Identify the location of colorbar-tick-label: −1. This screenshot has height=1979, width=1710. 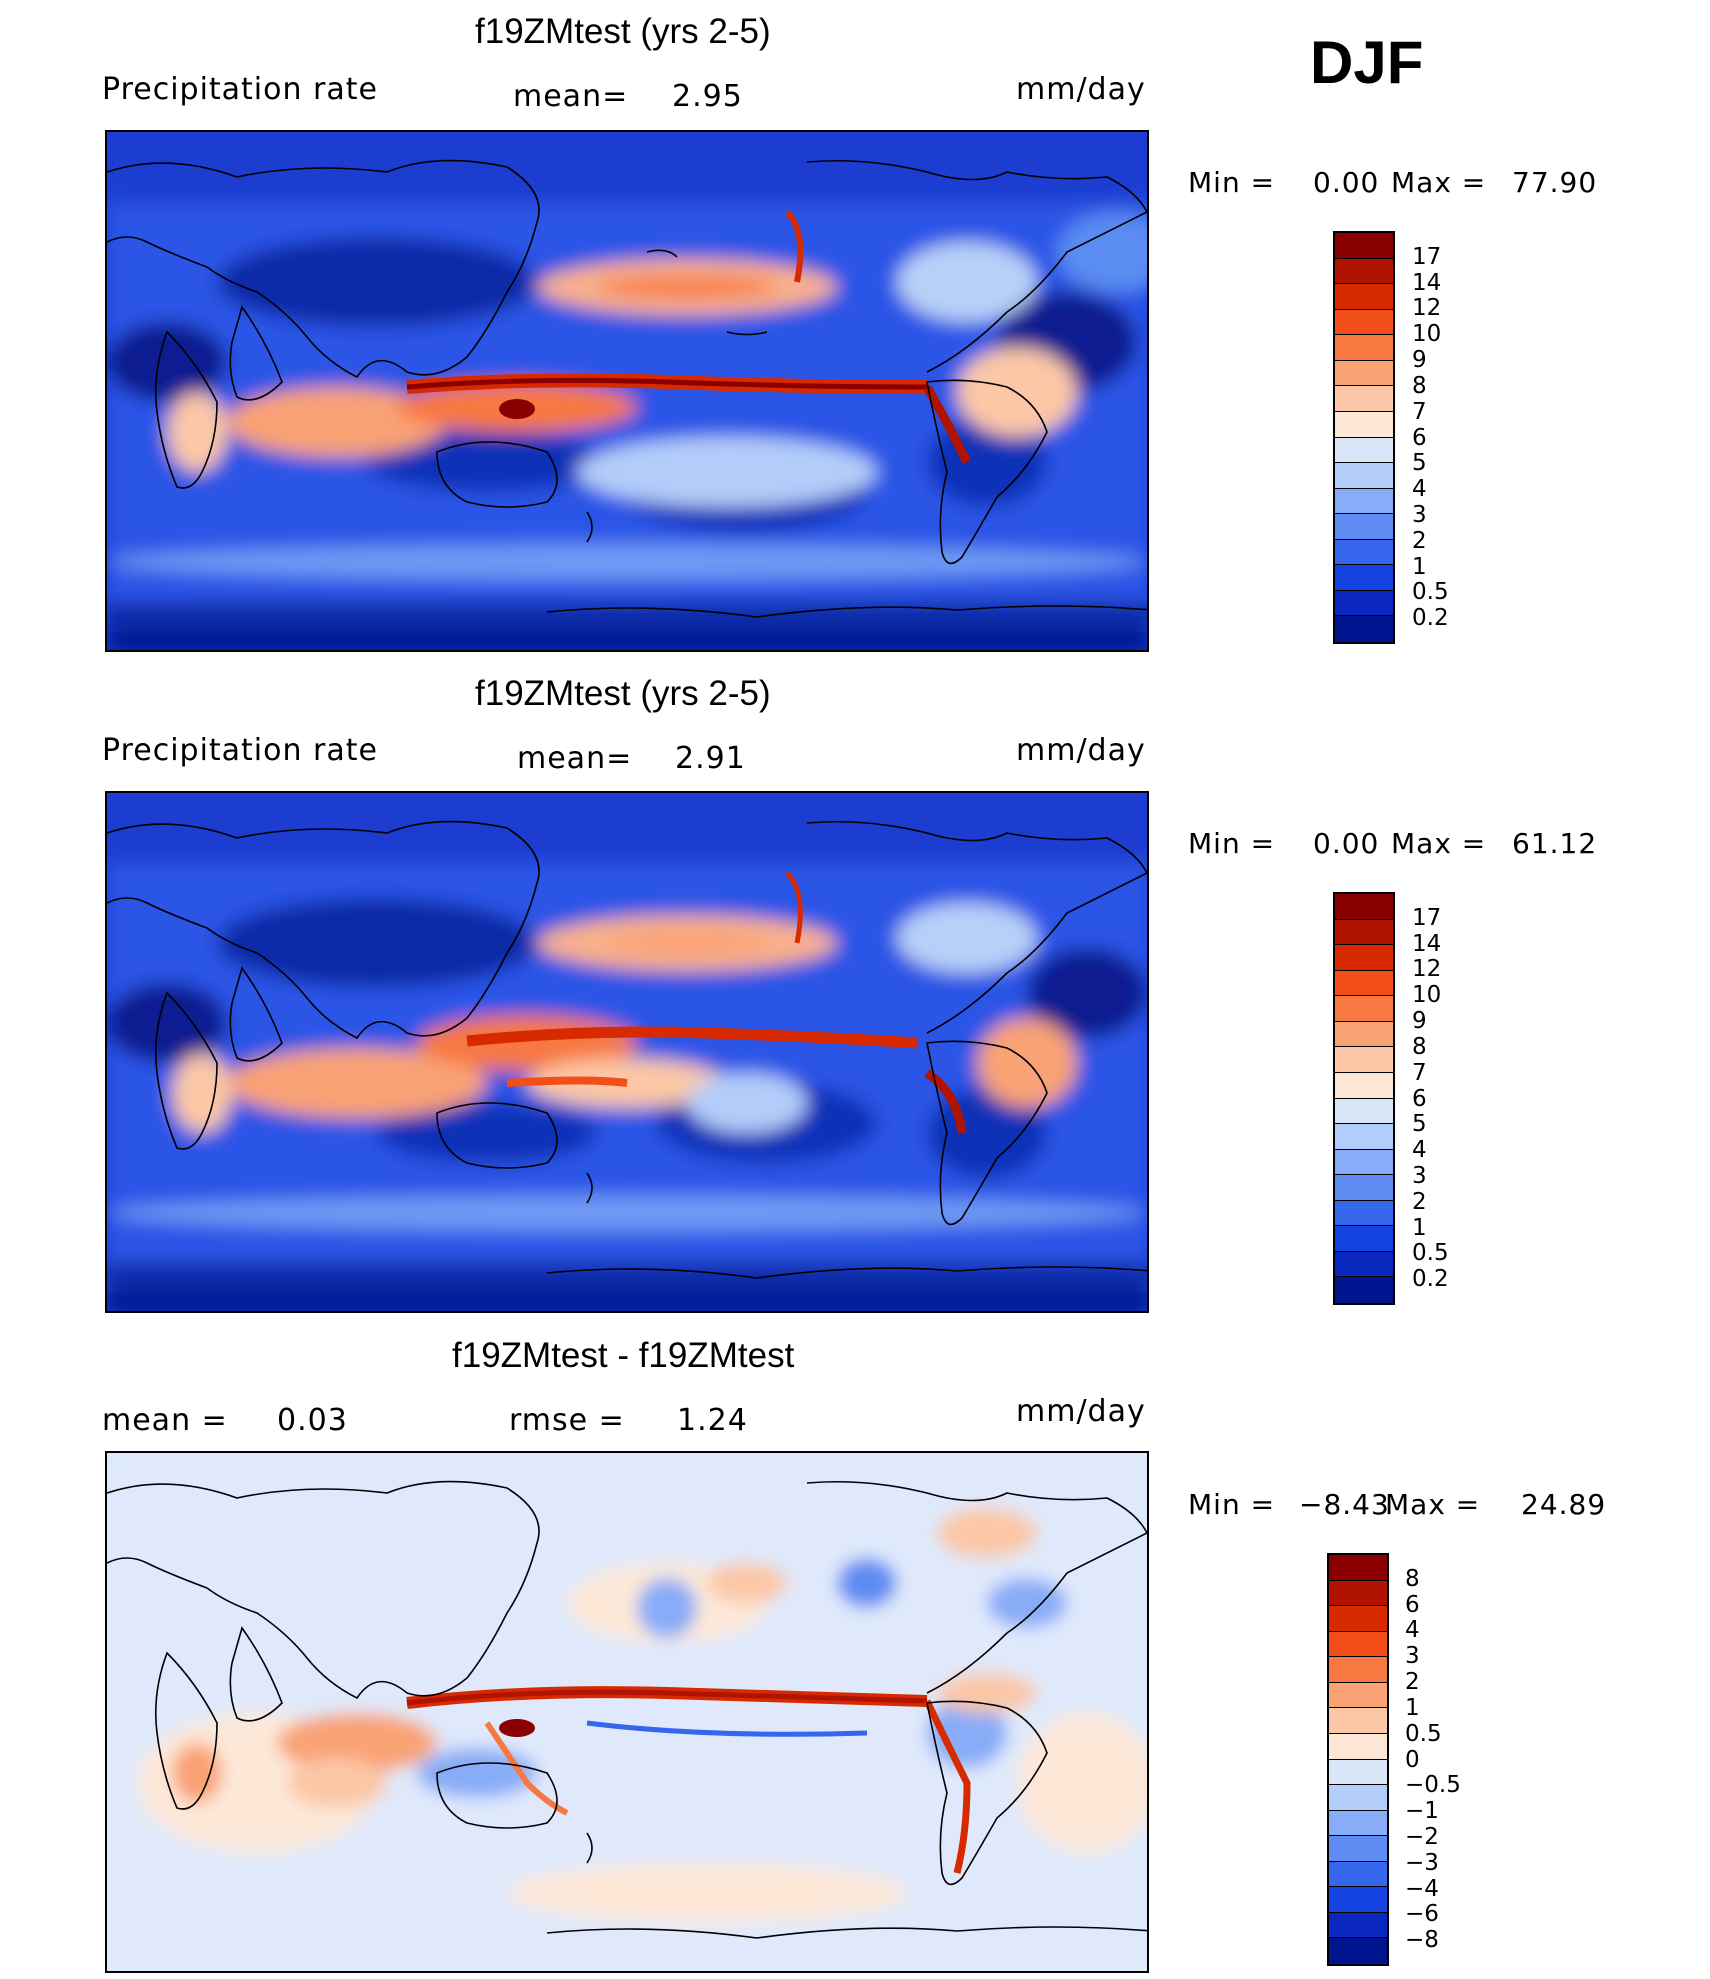
(1422, 1811).